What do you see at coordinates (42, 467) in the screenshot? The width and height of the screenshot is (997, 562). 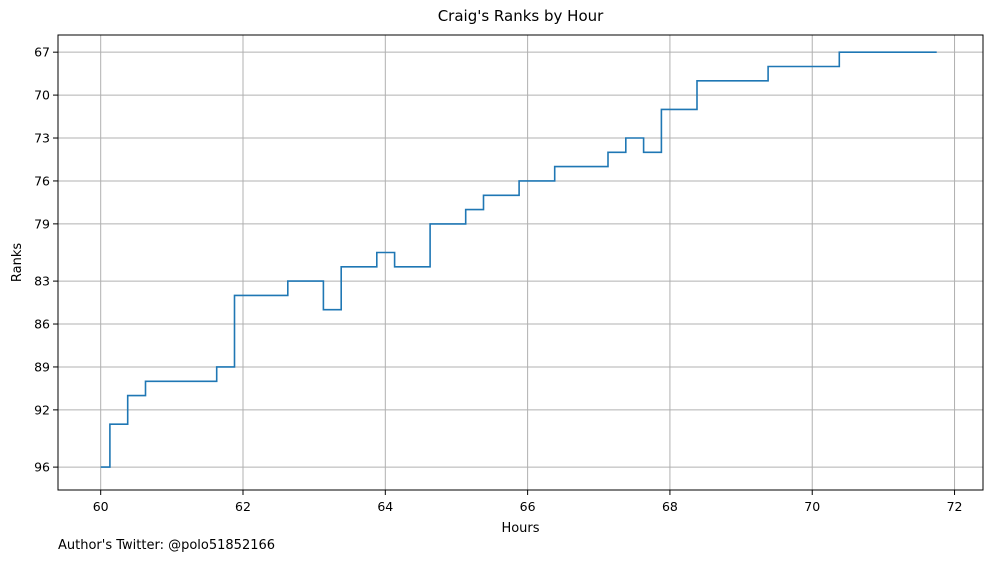 I see `y-tick-label: 96` at bounding box center [42, 467].